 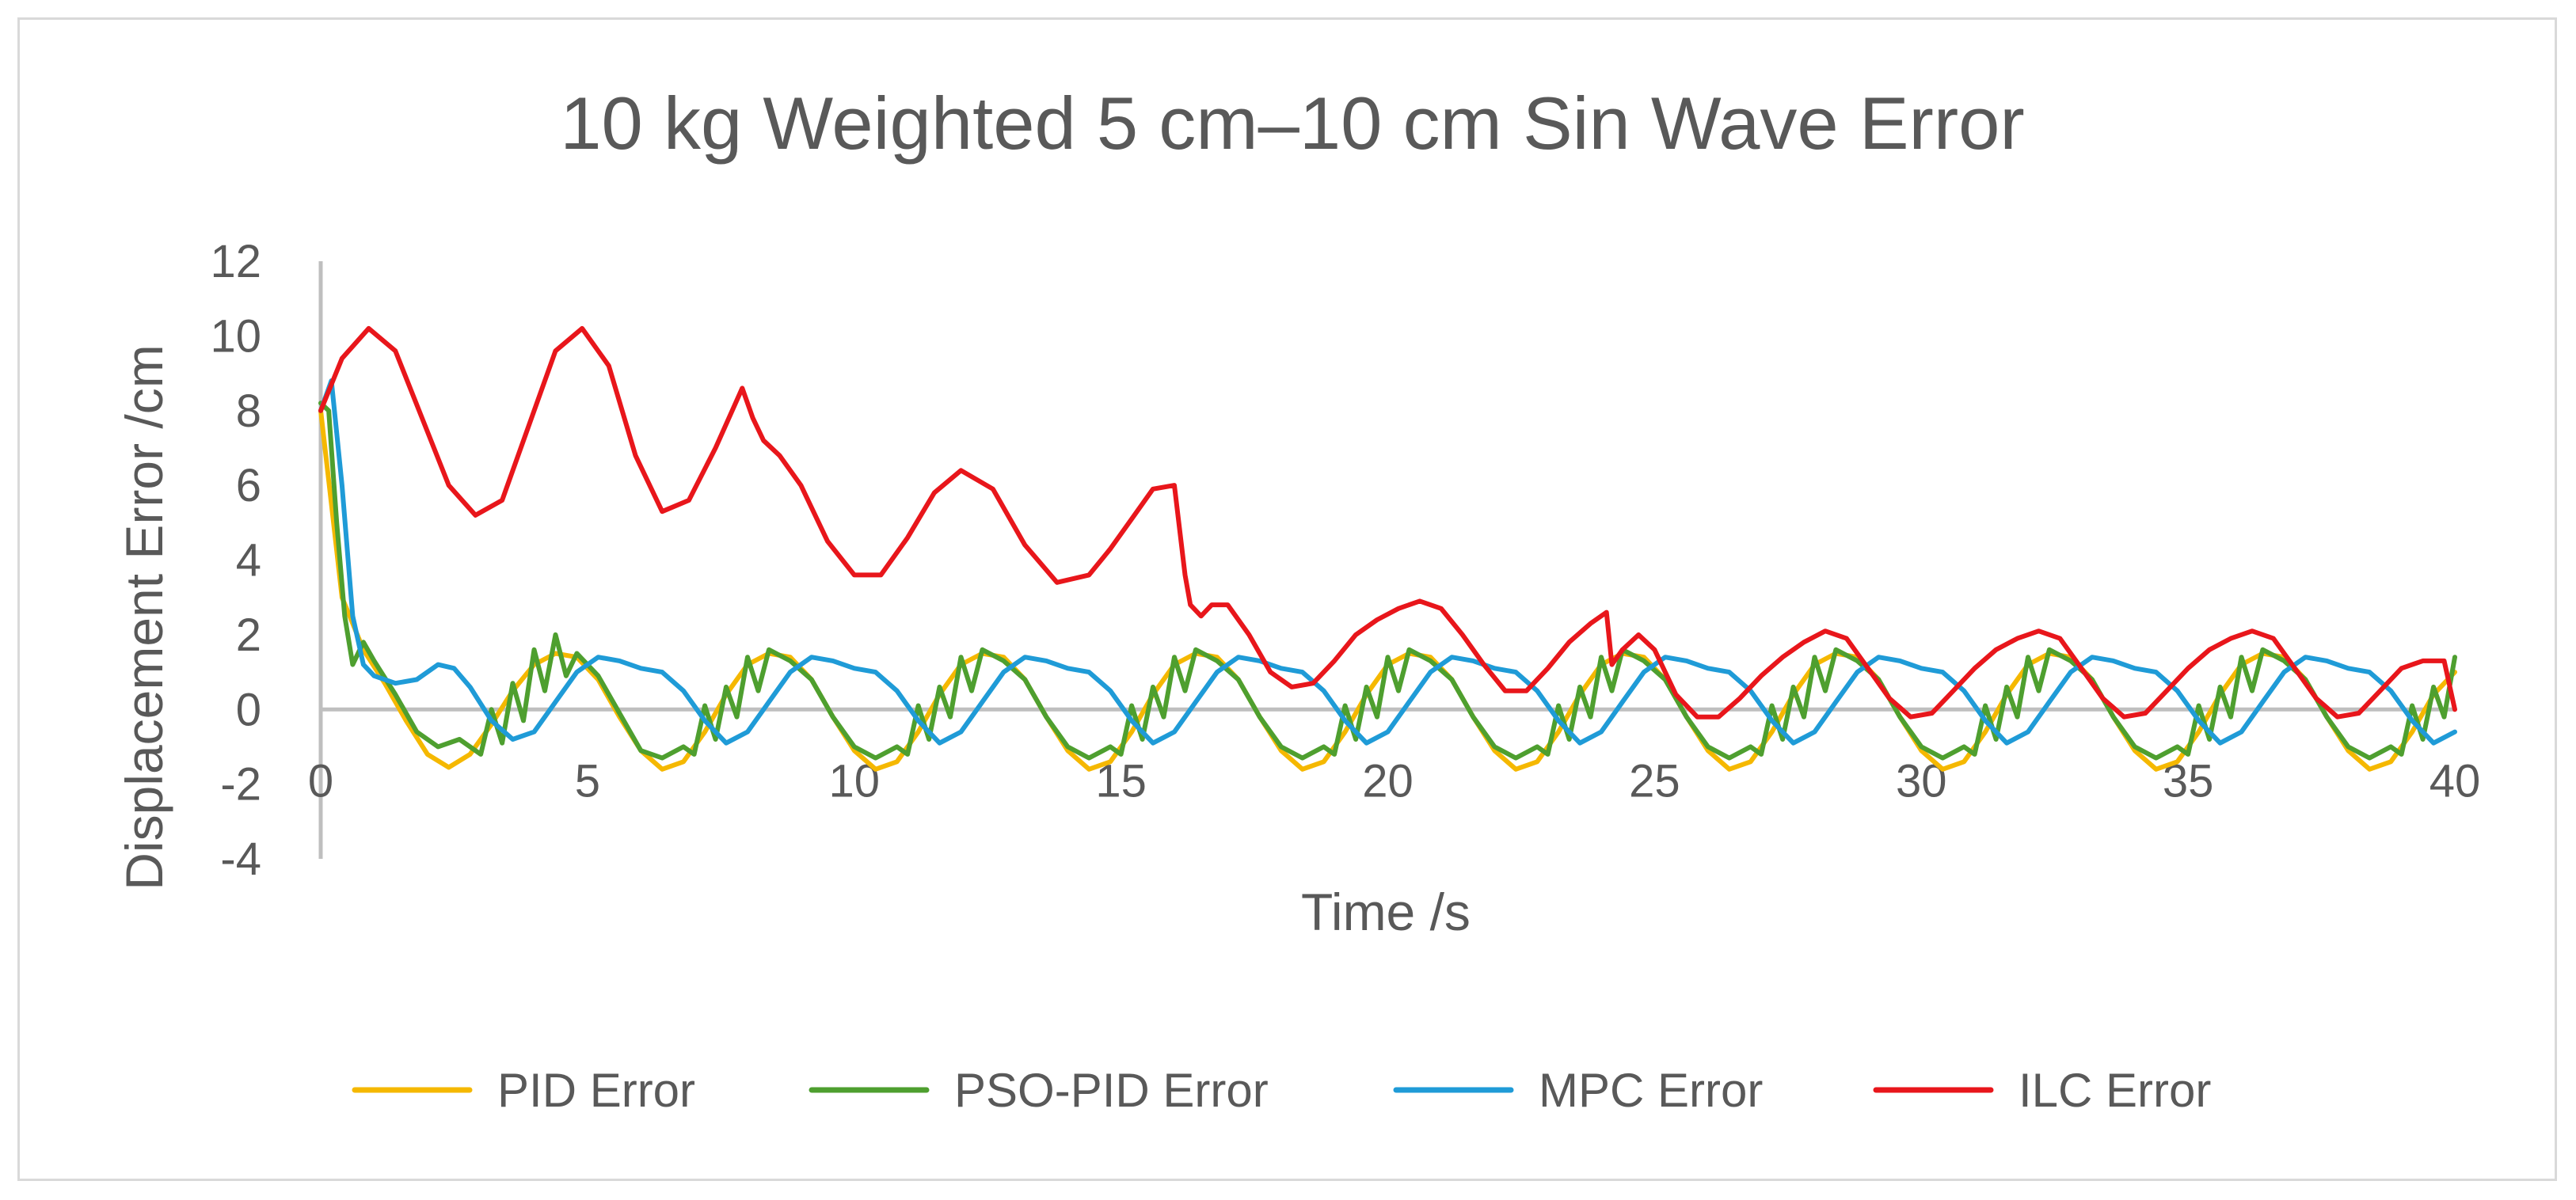 What do you see at coordinates (2115, 1090) in the screenshot?
I see `legend-label: ILC Error` at bounding box center [2115, 1090].